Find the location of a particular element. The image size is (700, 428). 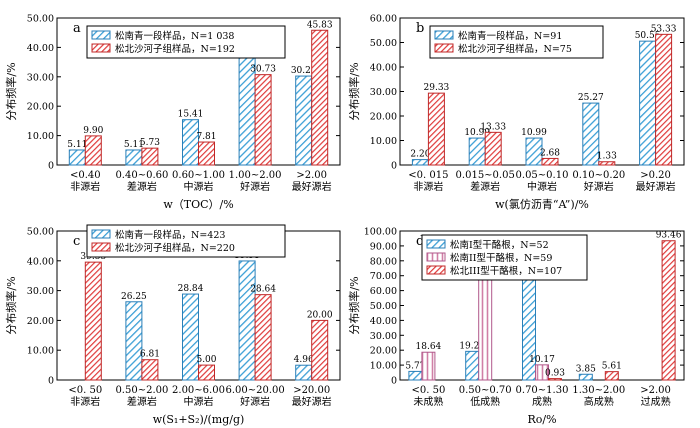

x-tick-label: 未成熟 is located at coordinates (428, 401).